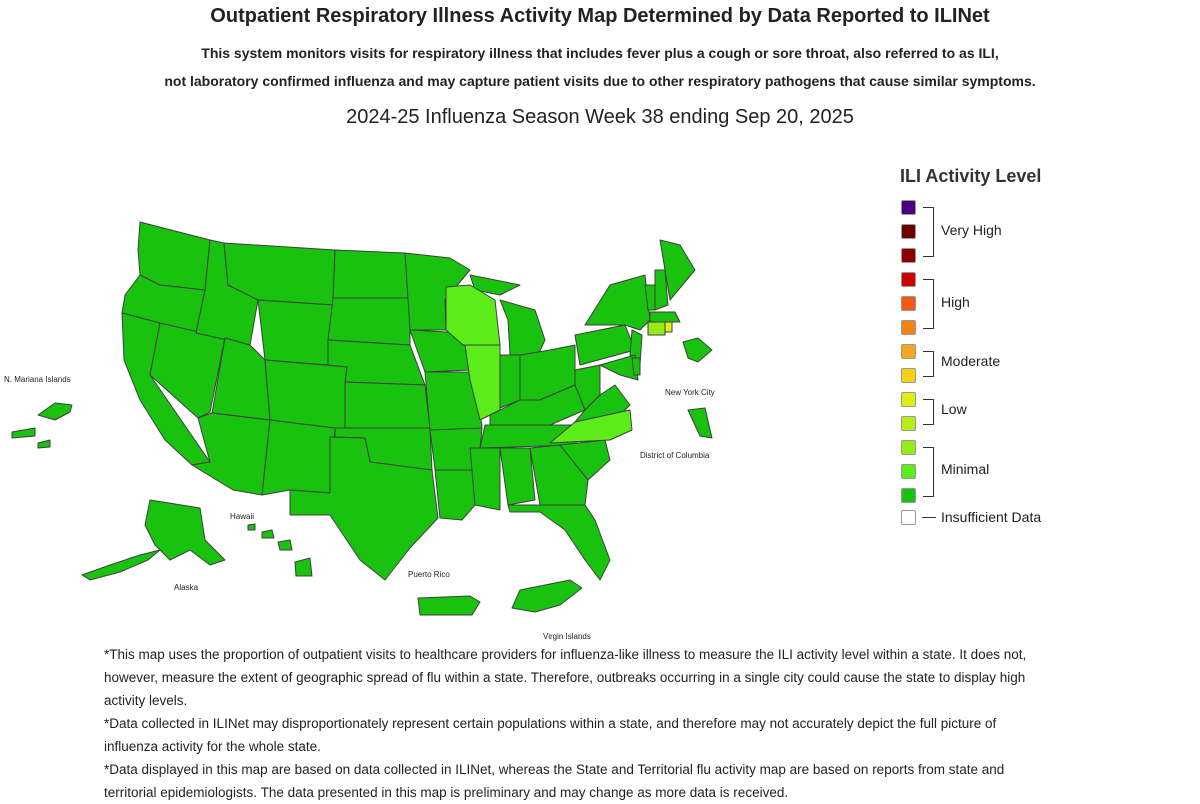  What do you see at coordinates (153, 540) in the screenshot?
I see `state-alaska` at bounding box center [153, 540].